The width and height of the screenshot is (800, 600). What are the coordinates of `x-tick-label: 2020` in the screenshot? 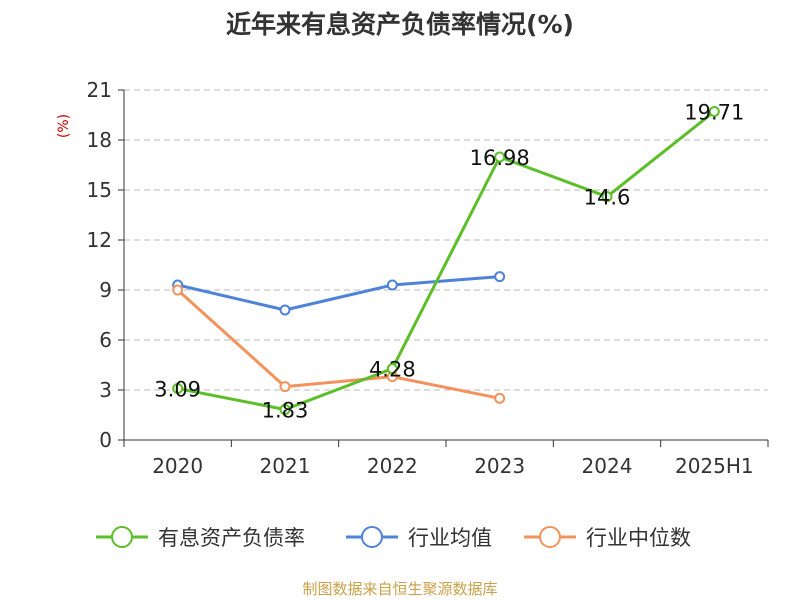 It's located at (177, 466).